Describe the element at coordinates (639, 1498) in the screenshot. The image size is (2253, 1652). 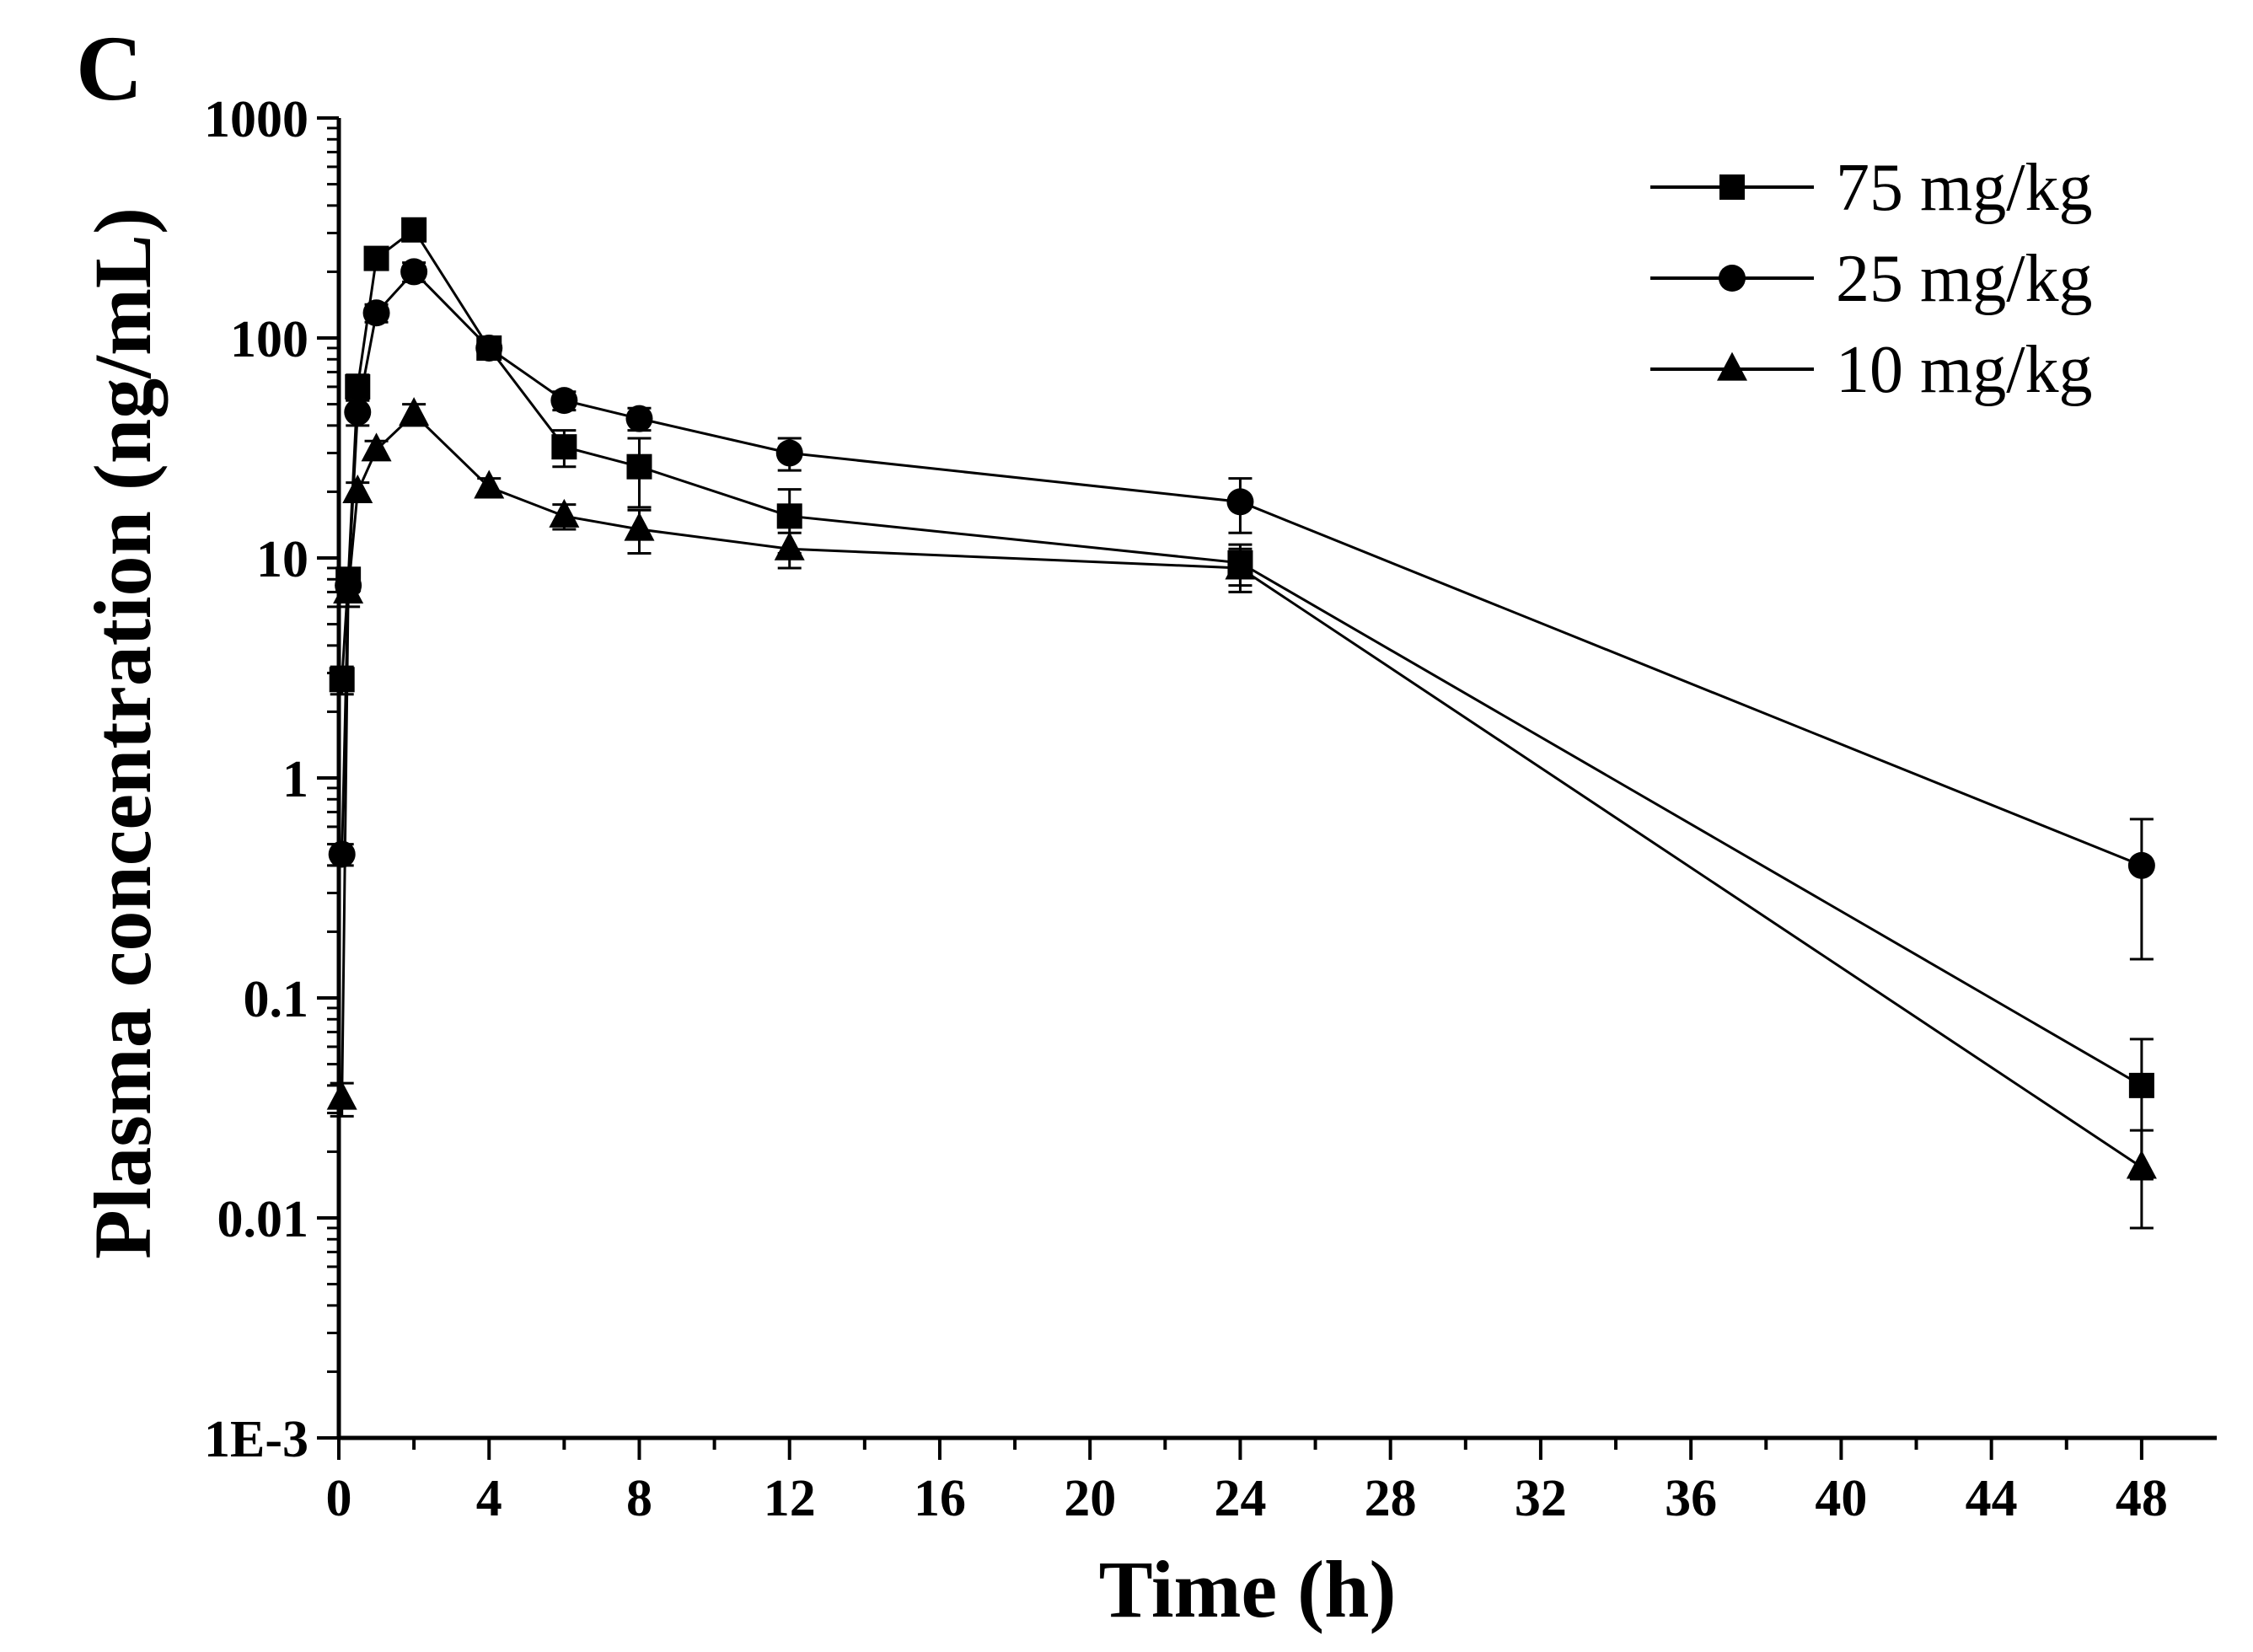
I see `x-tick-label: 8` at that location.